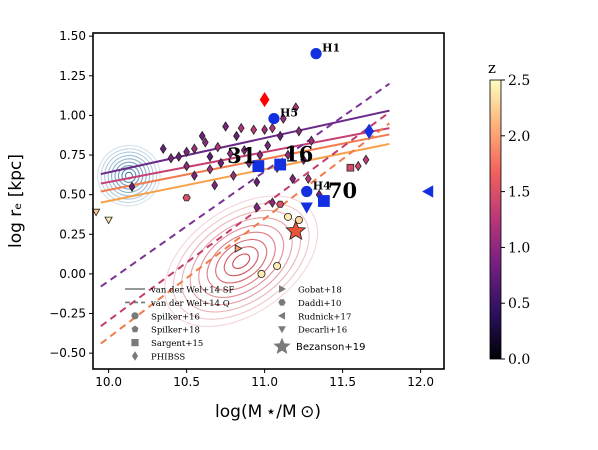 The width and height of the screenshot is (598, 450). Describe the element at coordinates (316, 54) in the screenshot. I see `highlight-h1` at that location.